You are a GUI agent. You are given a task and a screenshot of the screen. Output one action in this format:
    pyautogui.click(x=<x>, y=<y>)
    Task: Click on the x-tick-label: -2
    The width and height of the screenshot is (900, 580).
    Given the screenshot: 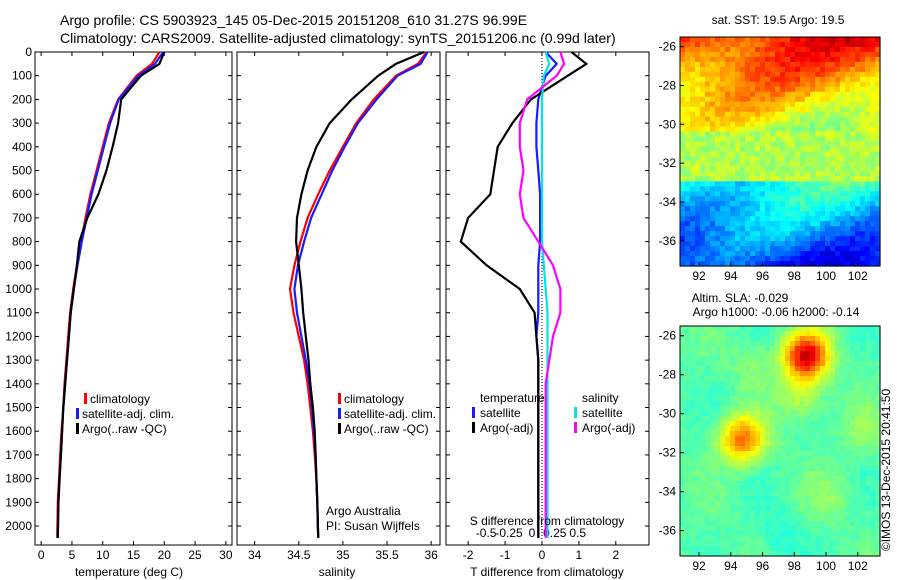 What is the action you would take?
    pyautogui.click(x=468, y=555)
    